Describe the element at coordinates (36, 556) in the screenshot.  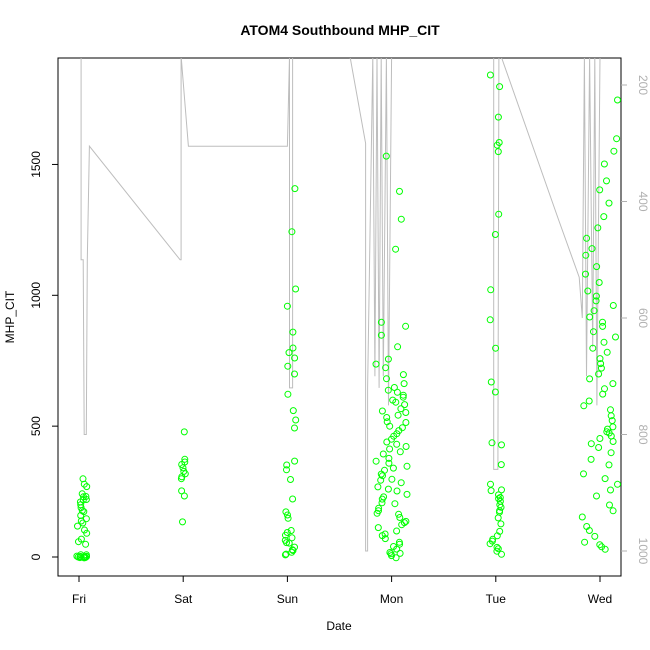
I see `y-tick-label: 0` at that location.